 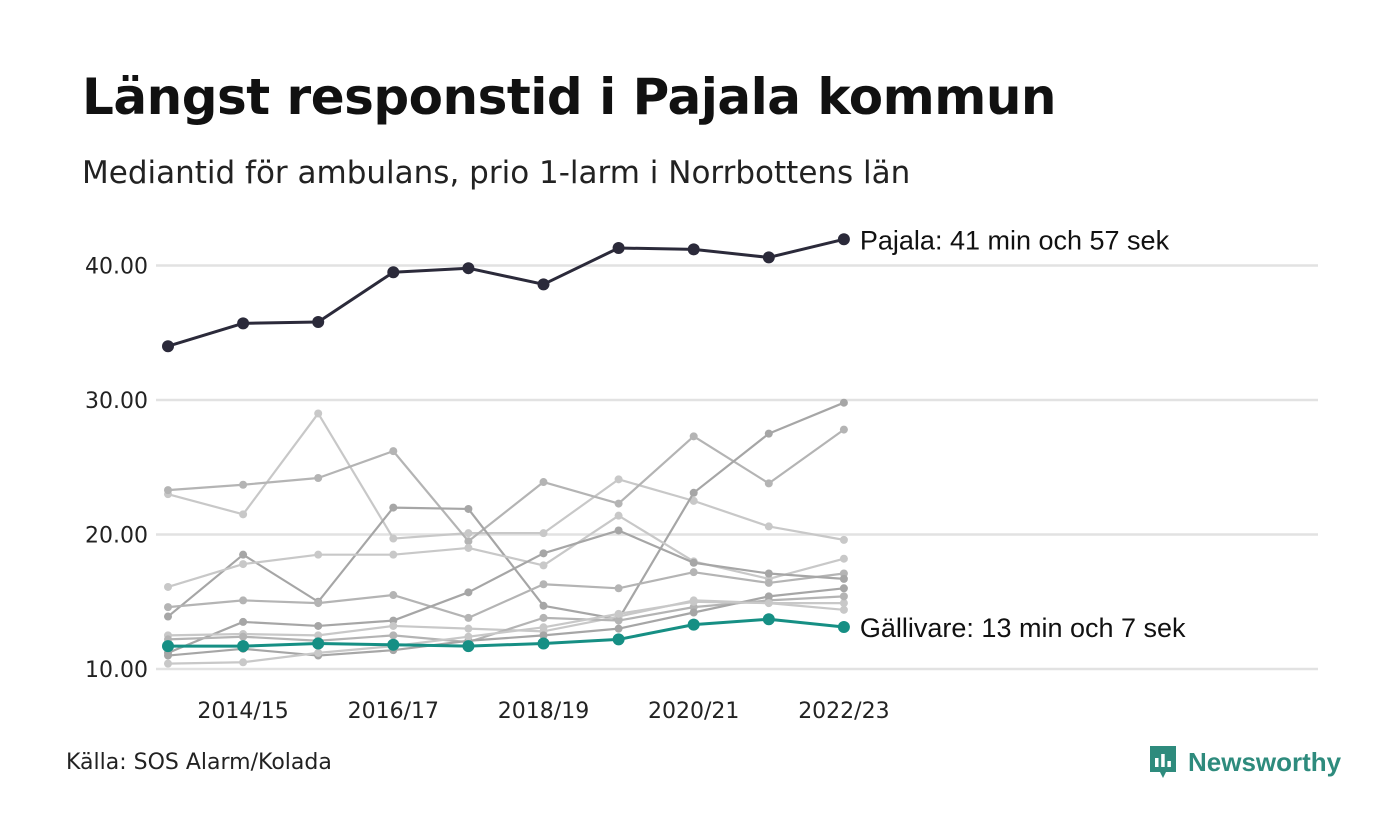 What do you see at coordinates (693, 711) in the screenshot?
I see `x-tick-label: 2020/21` at bounding box center [693, 711].